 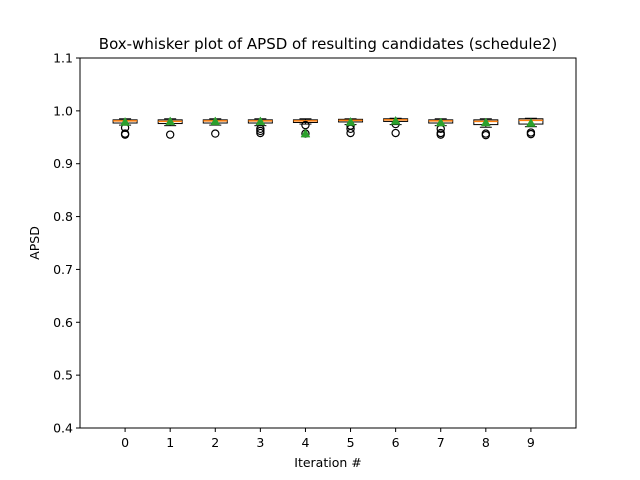 I want to click on x-axis-label: Iteration #, so click(x=327, y=462).